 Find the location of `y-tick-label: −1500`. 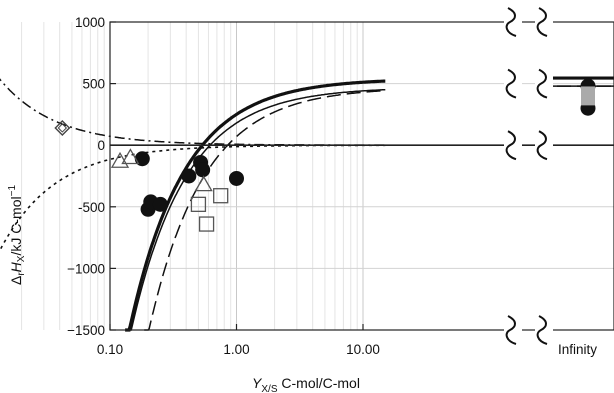

y-tick-label: −1500 is located at coordinates (86, 330).